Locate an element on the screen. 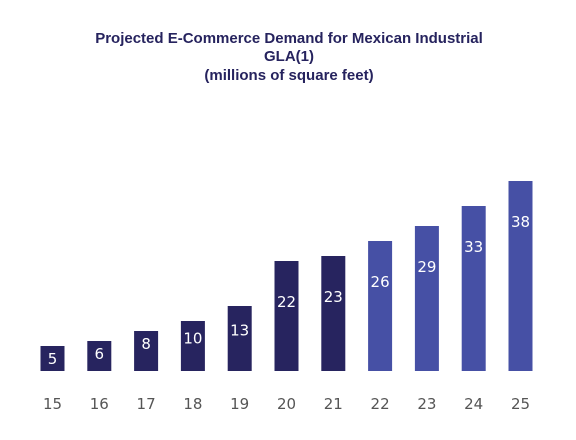 Image resolution: width=576 pixels, height=440 pixels. bar-value-label-19: 13 is located at coordinates (239, 330).